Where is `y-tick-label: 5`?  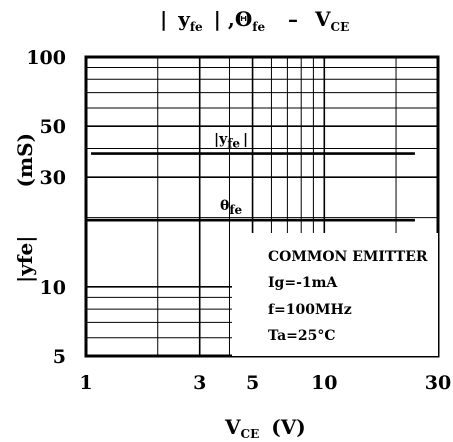
y-tick-label: 5 is located at coordinates (59, 357).